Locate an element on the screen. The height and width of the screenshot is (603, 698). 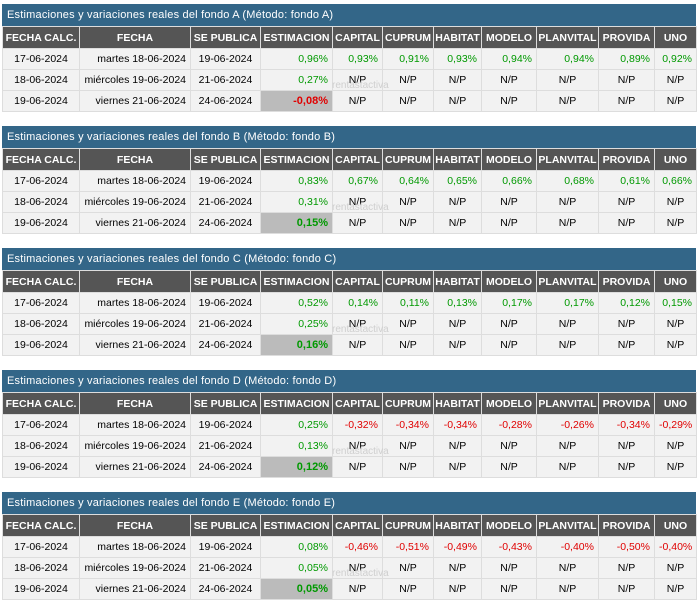
afp-value-cell: 0,92% is located at coordinates (675, 59).